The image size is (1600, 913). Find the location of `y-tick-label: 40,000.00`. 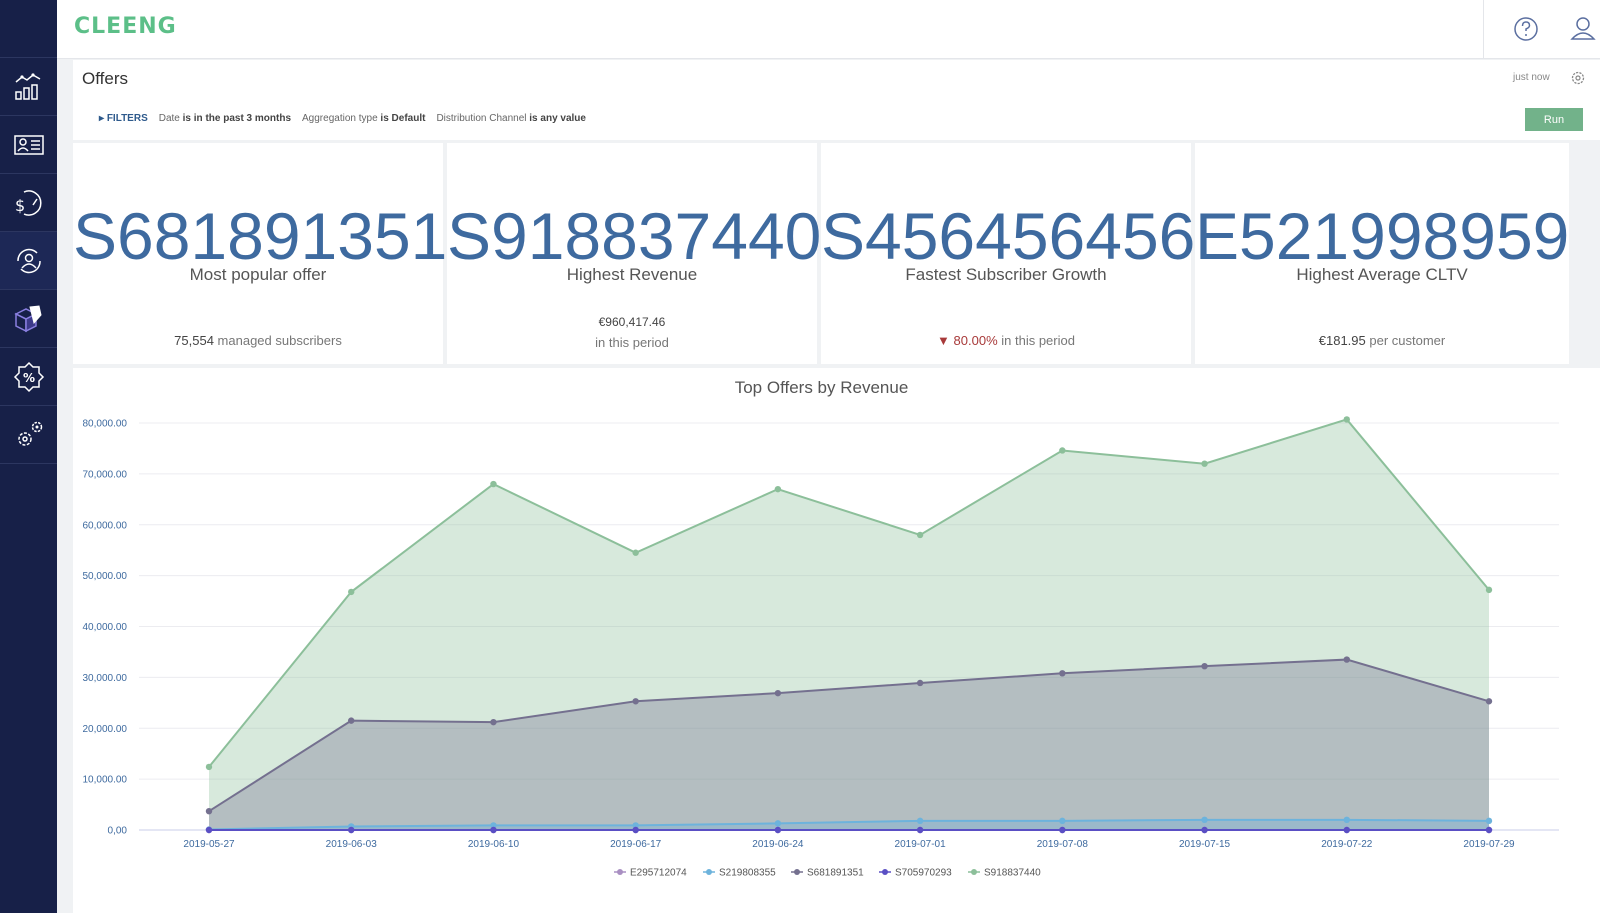

y-tick-label: 40,000.00 is located at coordinates (105, 627).